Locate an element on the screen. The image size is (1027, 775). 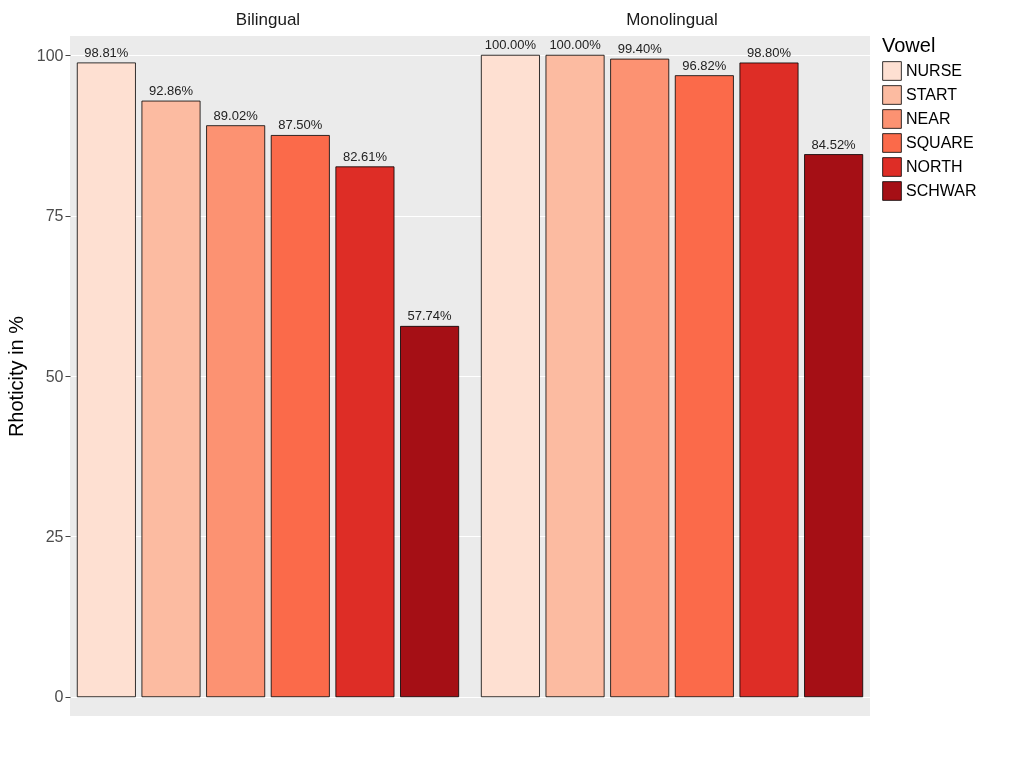
data-label: 87.50% is located at coordinates (300, 125).